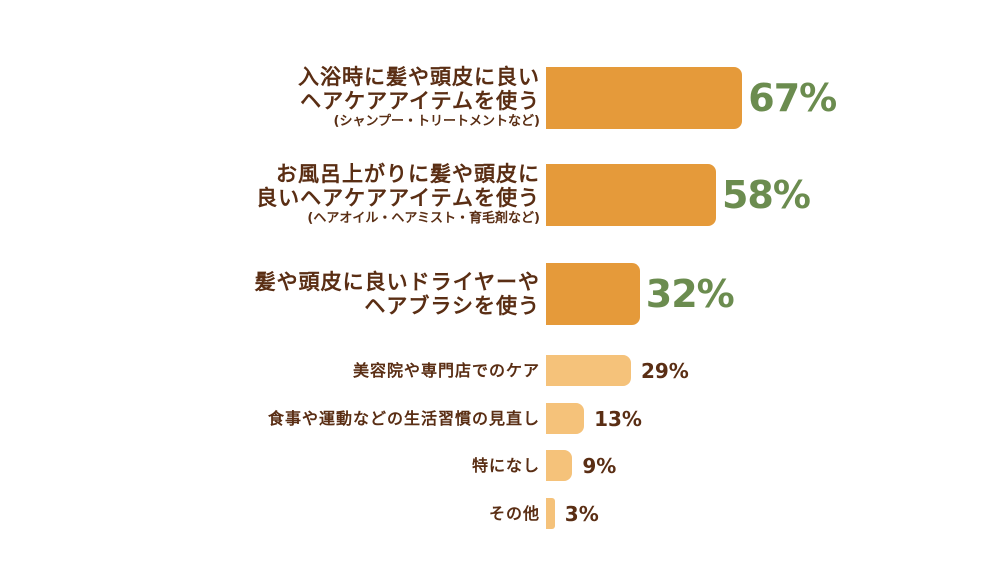 Image resolution: width=1000 pixels, height=564 pixels. I want to click on category-label-line: 髪や頭皮に良いドライヤーや, so click(397, 282).